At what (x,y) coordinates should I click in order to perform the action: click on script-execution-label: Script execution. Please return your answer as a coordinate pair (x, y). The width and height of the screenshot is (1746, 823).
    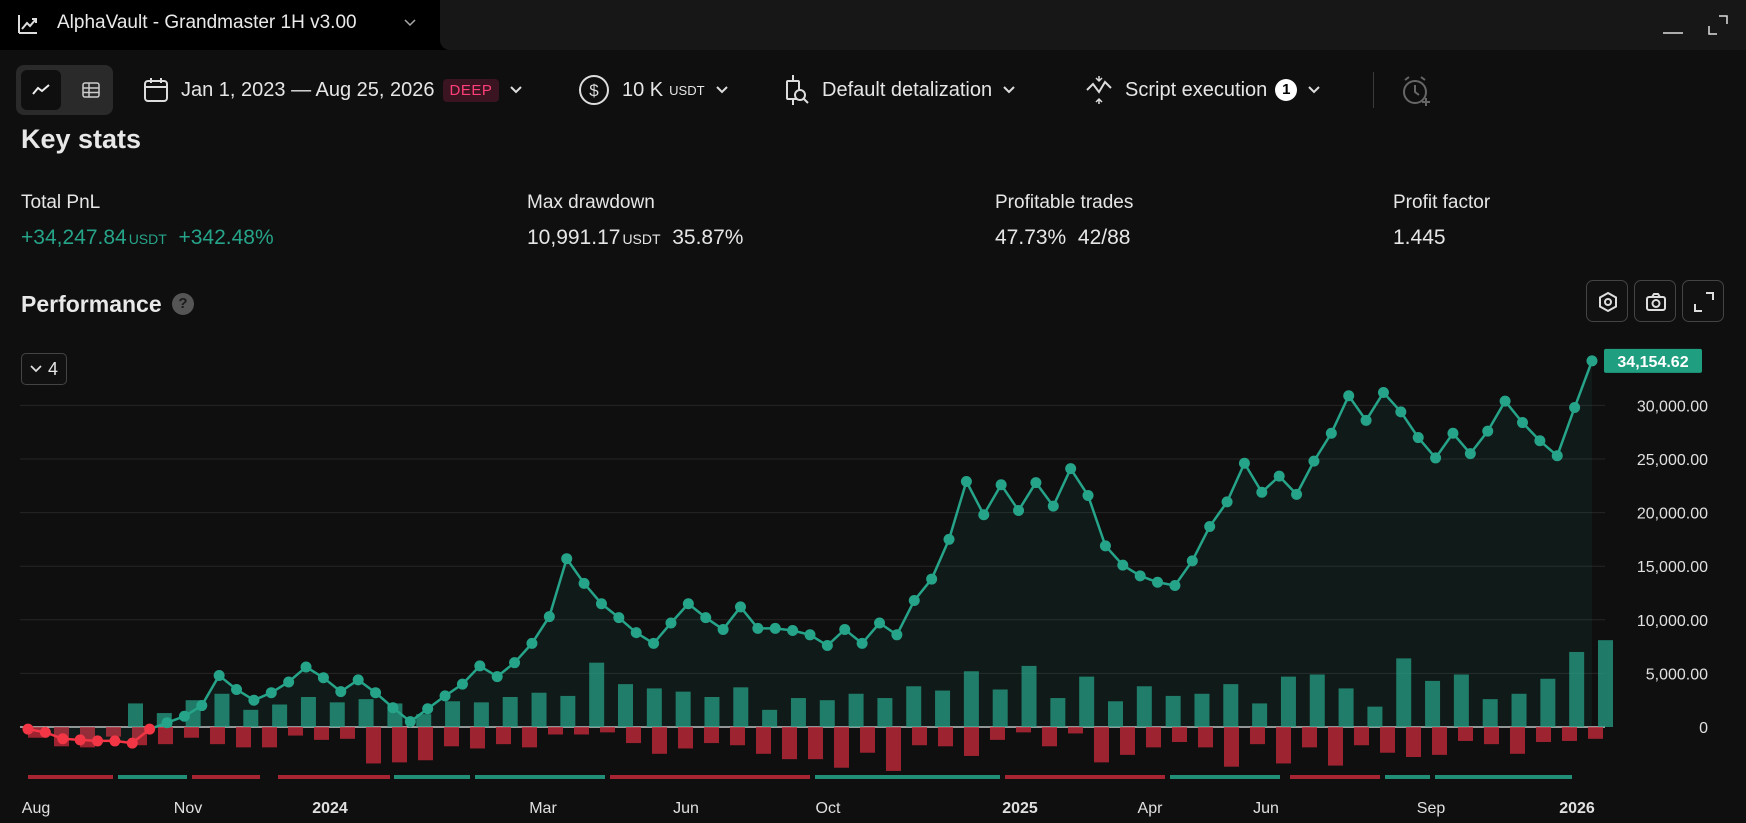
    Looking at the image, I should click on (1196, 89).